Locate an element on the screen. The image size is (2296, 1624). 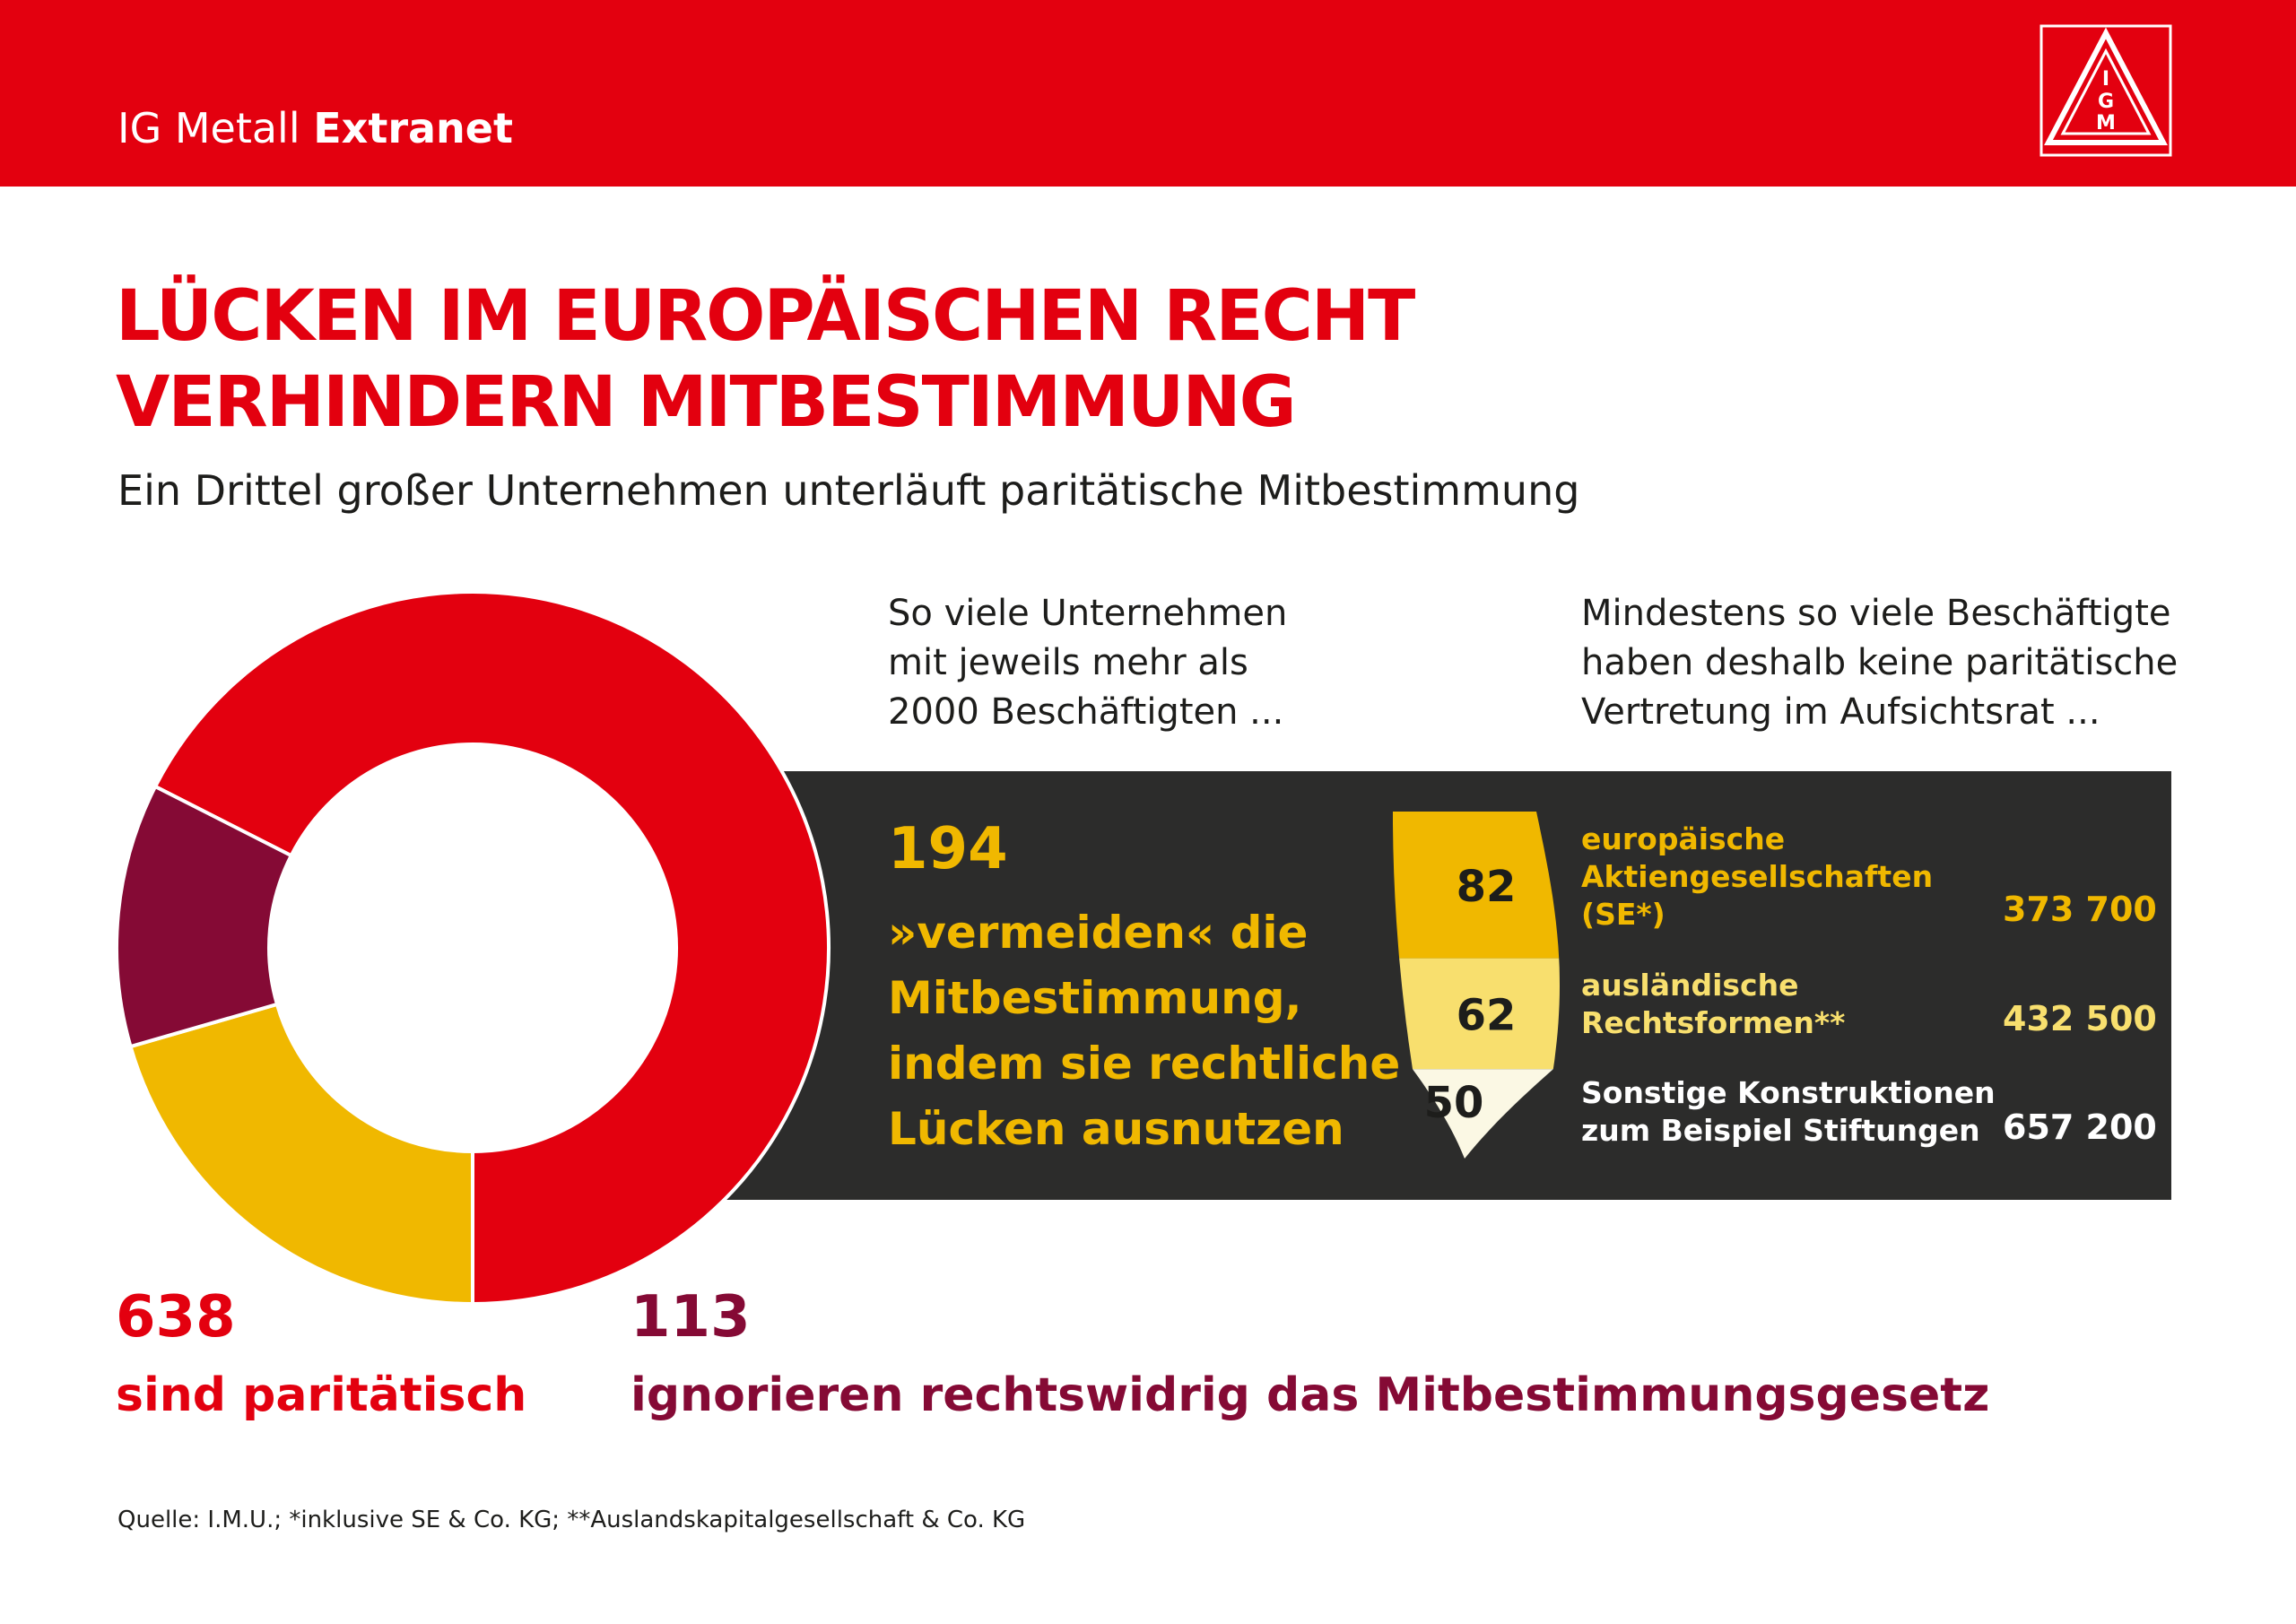
legend-label-foreign: ausländische Rechtsformen** is located at coordinates (1713, 1004).